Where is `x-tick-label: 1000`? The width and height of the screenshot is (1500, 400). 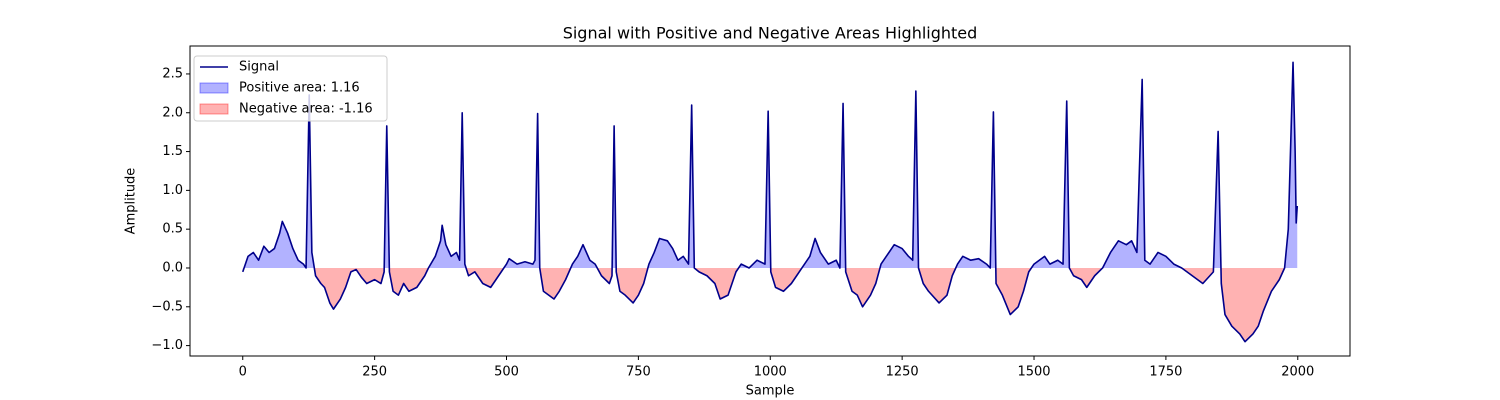 x-tick-label: 1000 is located at coordinates (770, 372).